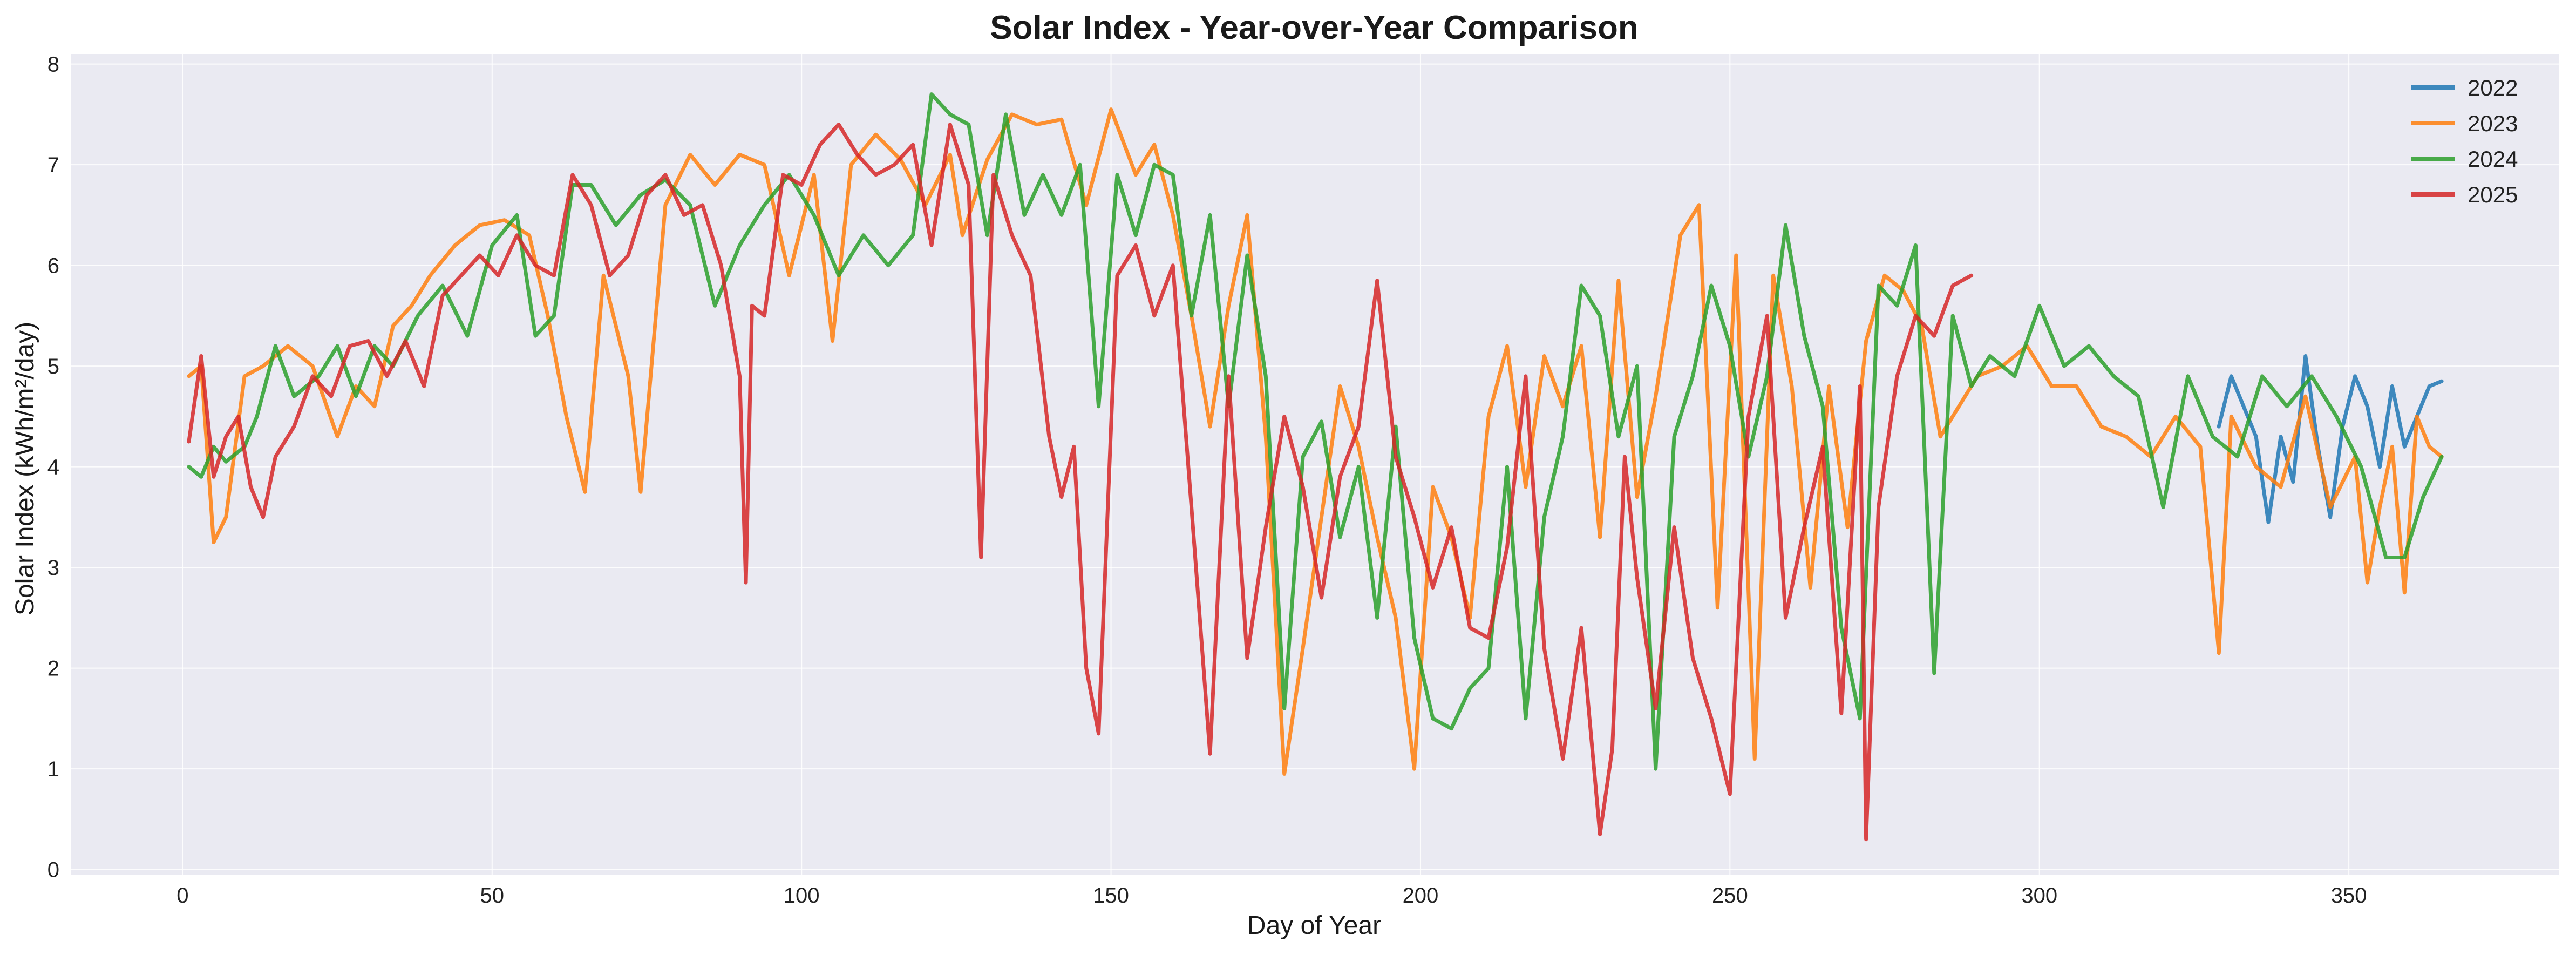 The width and height of the screenshot is (2576, 955). Describe the element at coordinates (1421, 895) in the screenshot. I see `x-tick-label: 200` at that location.